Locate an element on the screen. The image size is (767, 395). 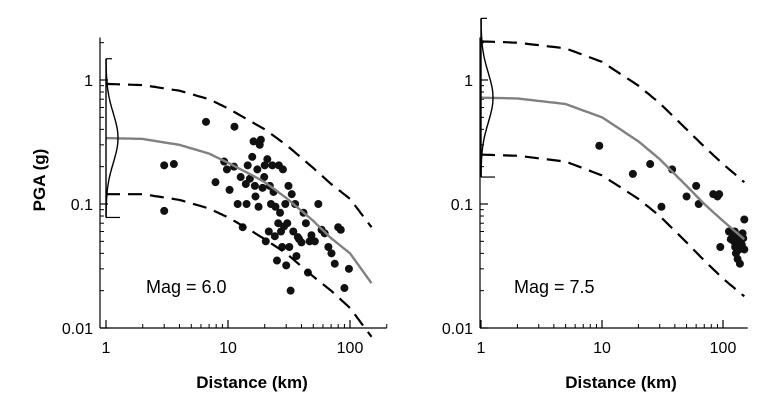
magnitude-label: Mag = 6.0 is located at coordinates (186, 287).